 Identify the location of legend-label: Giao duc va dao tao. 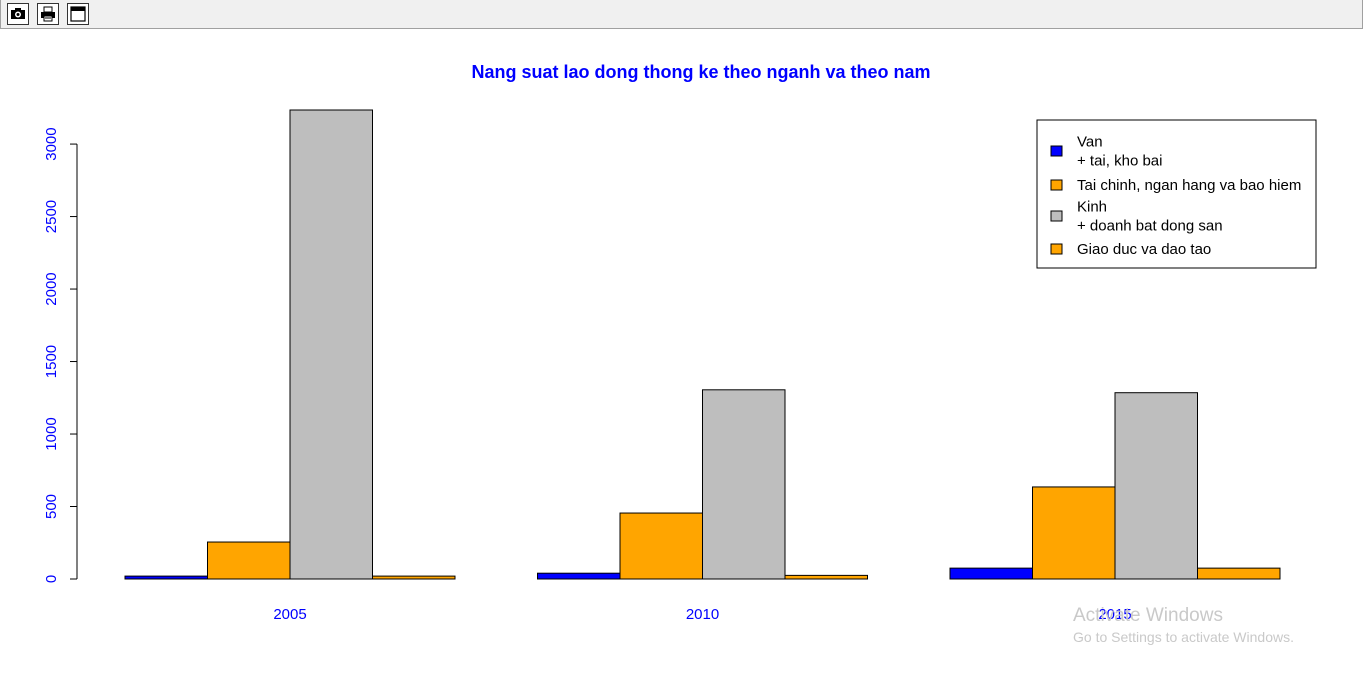
(1144, 249).